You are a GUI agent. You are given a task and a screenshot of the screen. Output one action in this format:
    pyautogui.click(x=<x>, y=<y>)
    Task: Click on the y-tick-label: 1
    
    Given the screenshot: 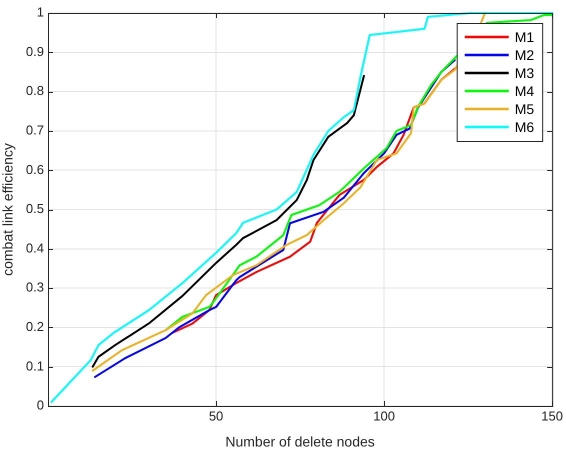 What is the action you would take?
    pyautogui.click(x=40, y=12)
    